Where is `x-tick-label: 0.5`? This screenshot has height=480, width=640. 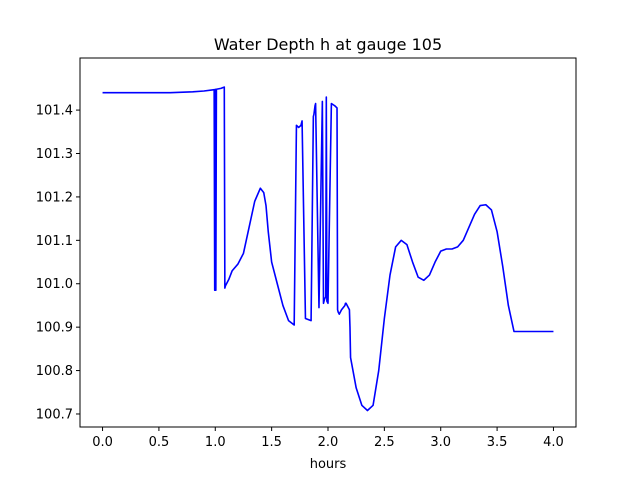 x-tick-label: 0.5 is located at coordinates (159, 442).